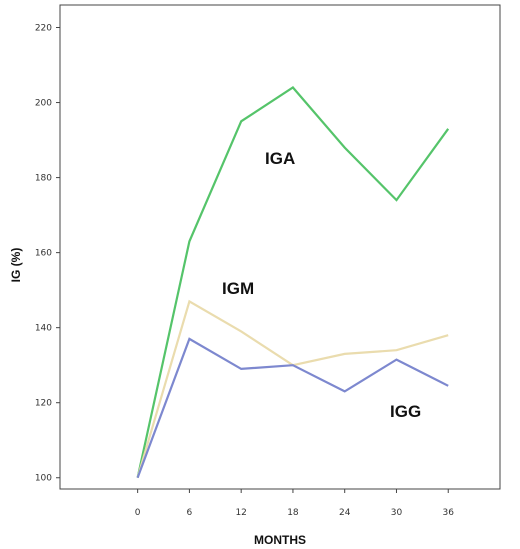 This screenshot has height=549, width=520. I want to click on x-tick-label: 0, so click(138, 513).